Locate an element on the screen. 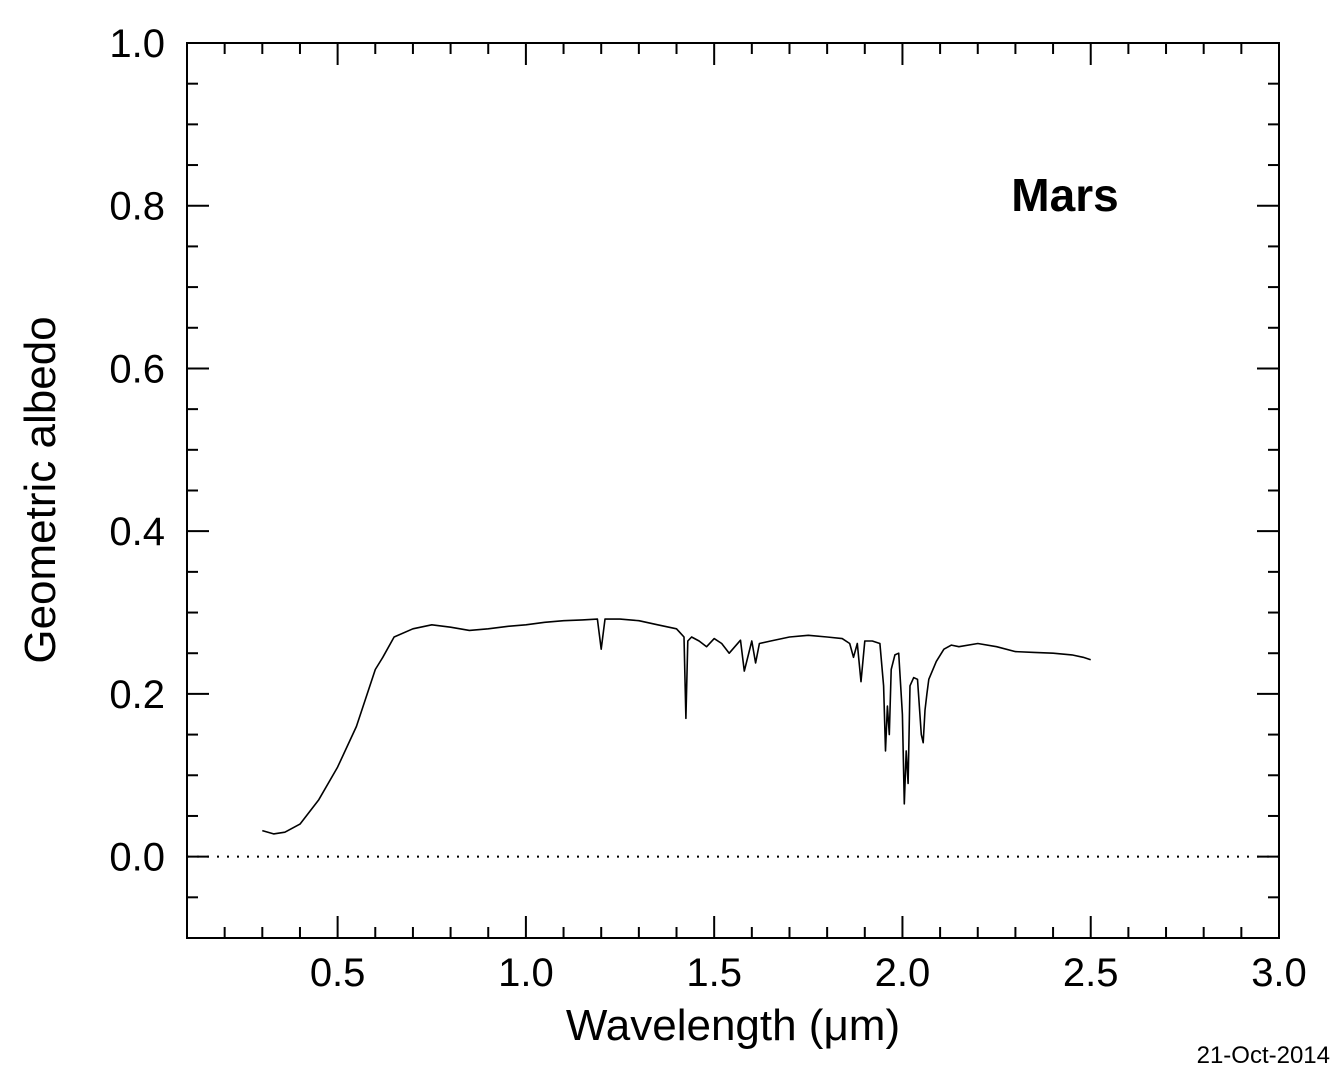  x-axis-title: Wavelength (μm) is located at coordinates (733, 1025).